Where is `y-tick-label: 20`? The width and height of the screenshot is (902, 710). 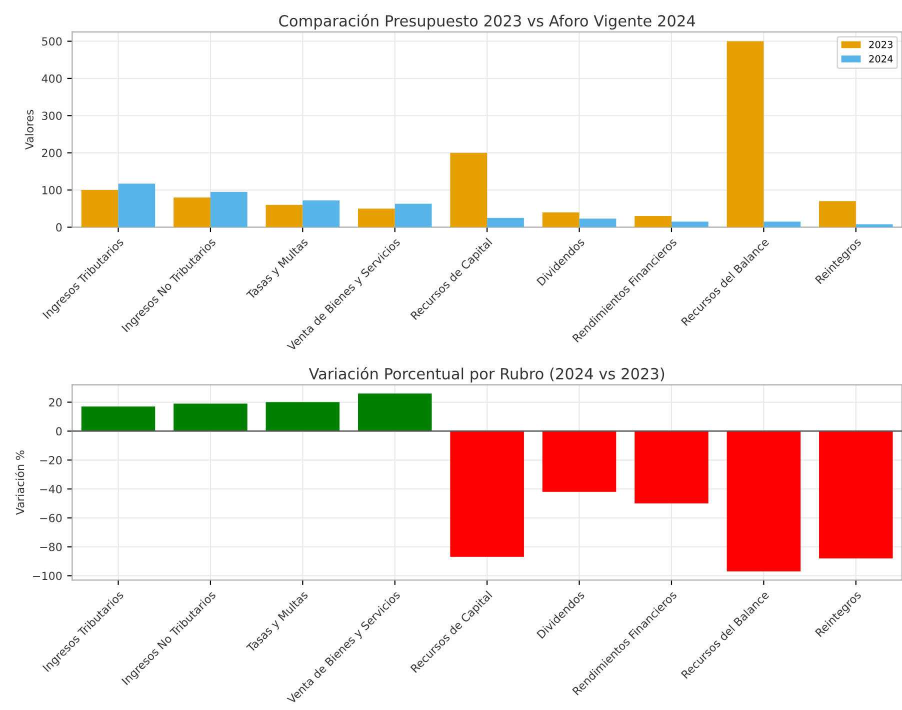 y-tick-label: 20 is located at coordinates (55, 402).